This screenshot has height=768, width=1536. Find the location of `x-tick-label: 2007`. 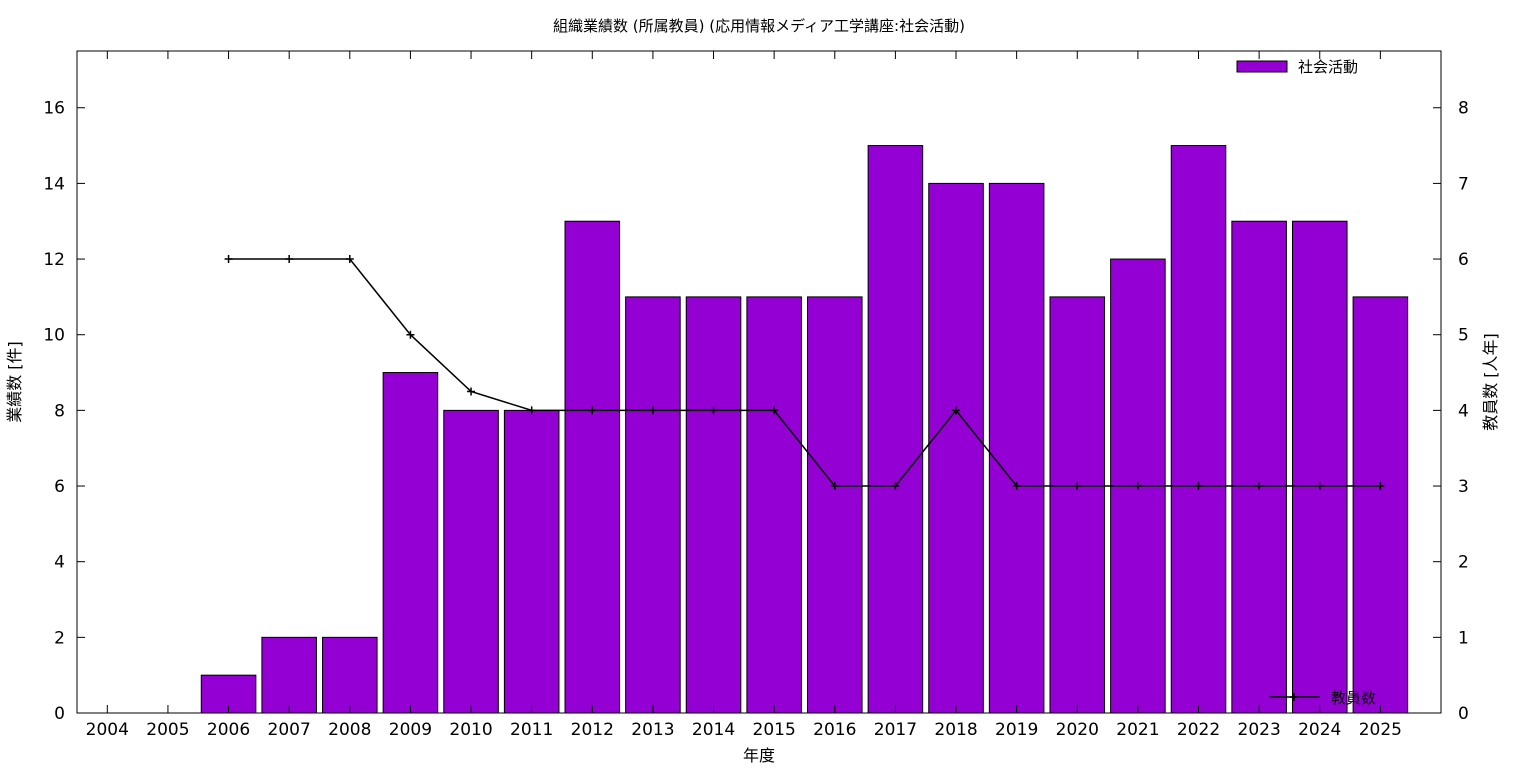

x-tick-label: 2007 is located at coordinates (289, 730).